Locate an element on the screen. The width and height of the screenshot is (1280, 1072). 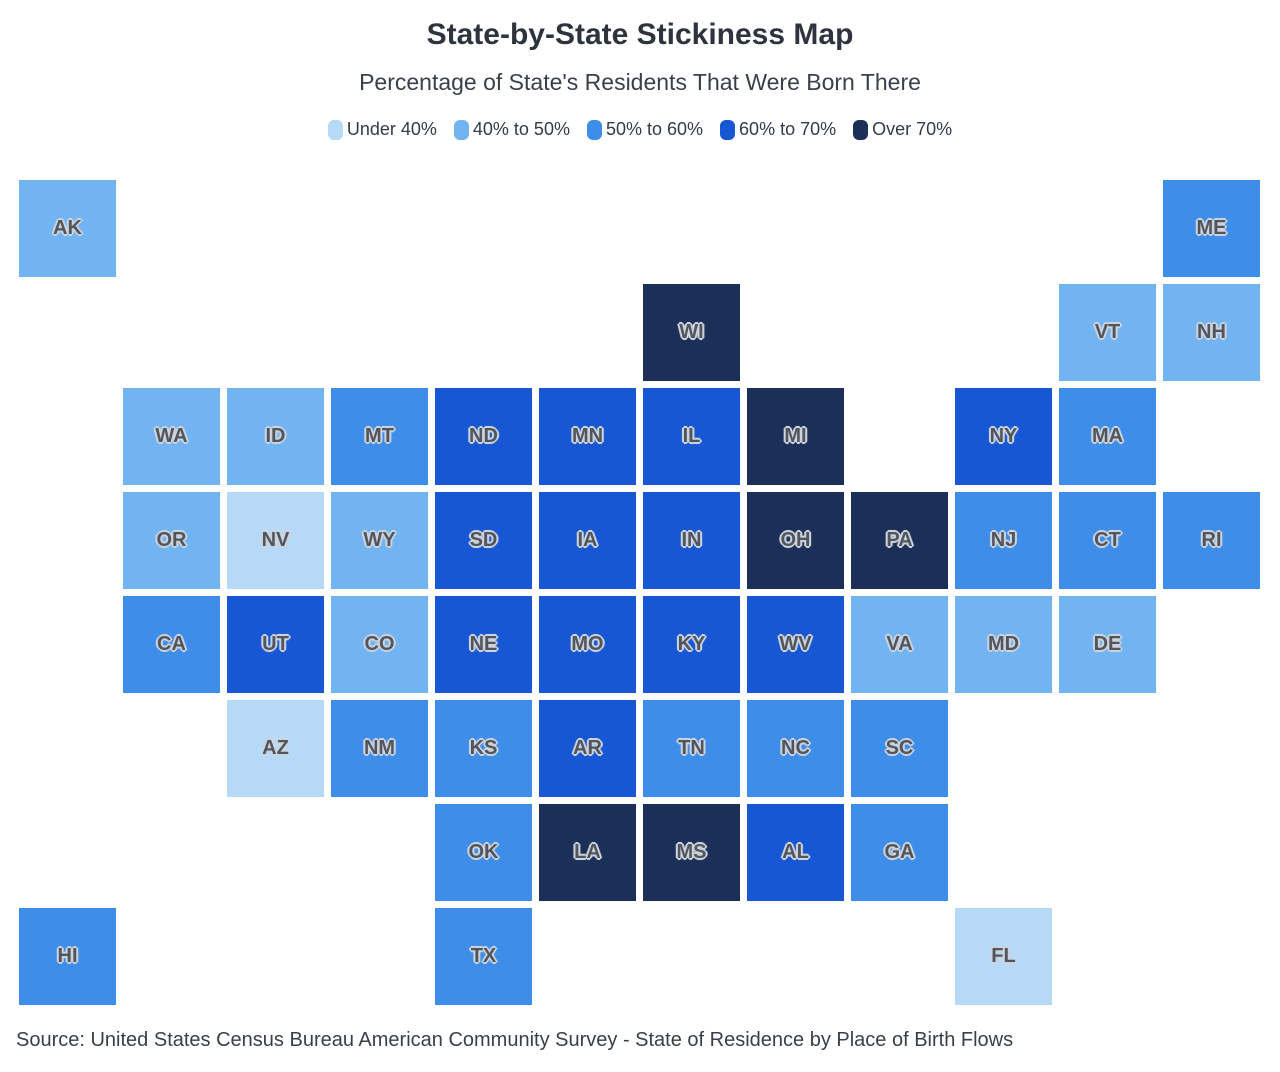
legend-label: Over 70% is located at coordinates (912, 129).